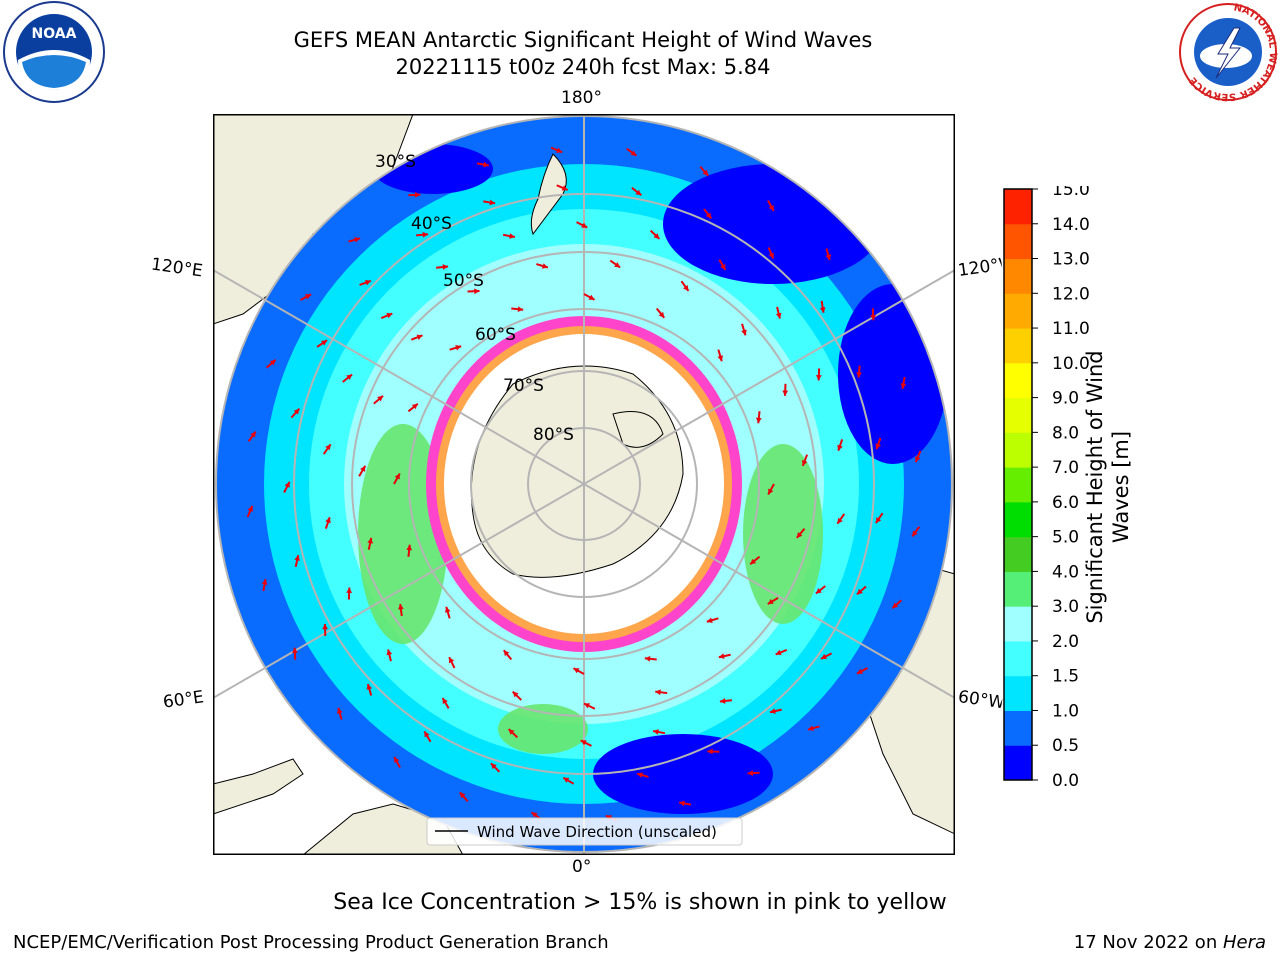 The width and height of the screenshot is (1280, 960). Describe the element at coordinates (1065, 746) in the screenshot. I see `colorbar-tick-label: 0.5` at that location.